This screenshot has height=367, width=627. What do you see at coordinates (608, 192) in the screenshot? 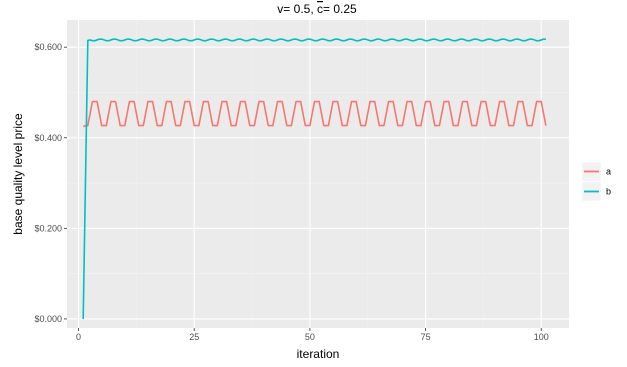
I see `legend-label-b: b` at bounding box center [608, 192].